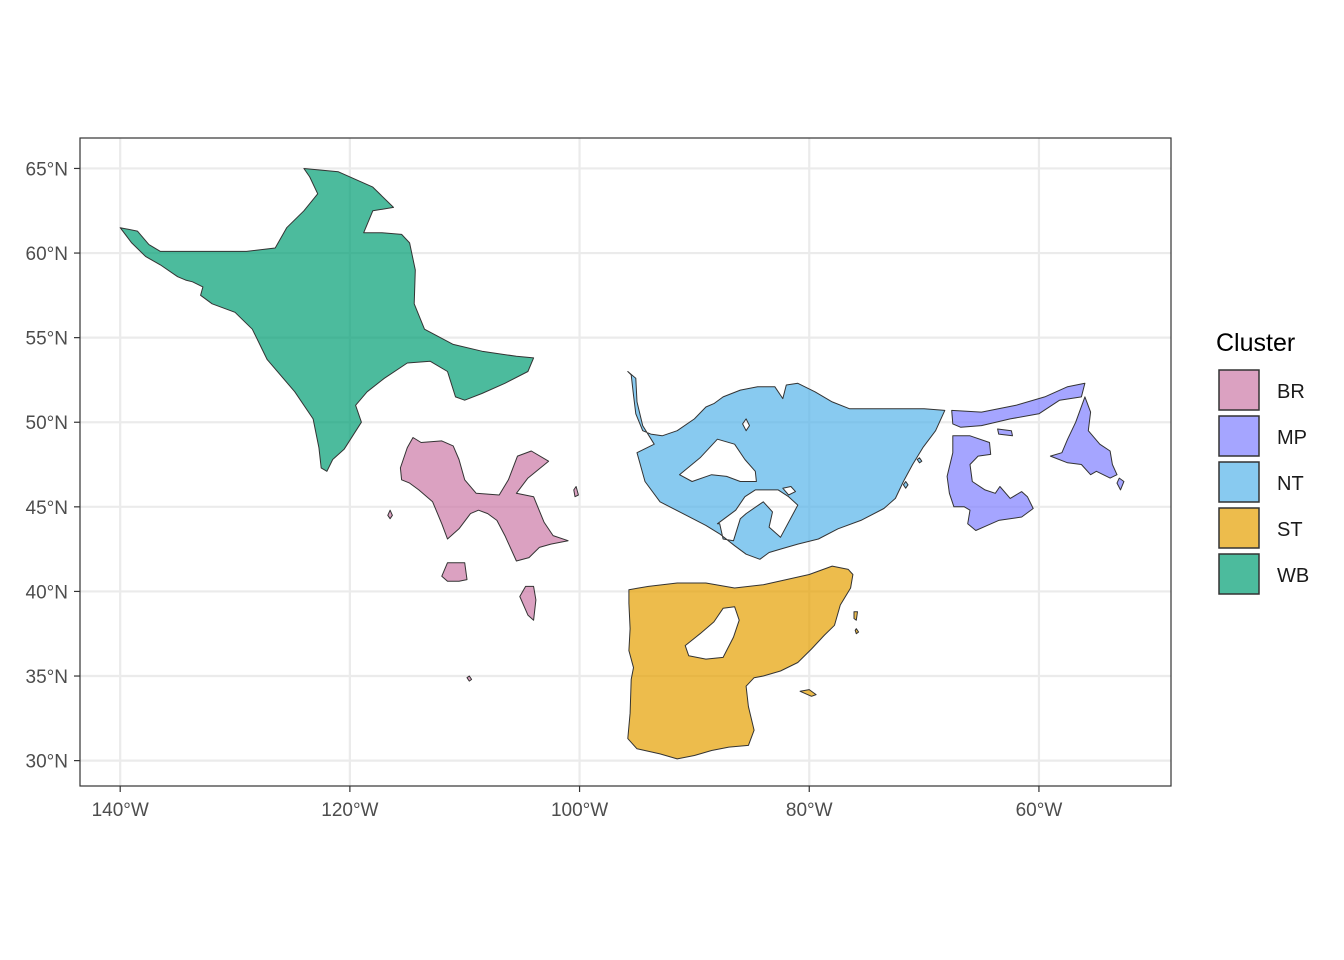 The width and height of the screenshot is (1344, 960). What do you see at coordinates (483, 559) in the screenshot?
I see `region-br` at bounding box center [483, 559].